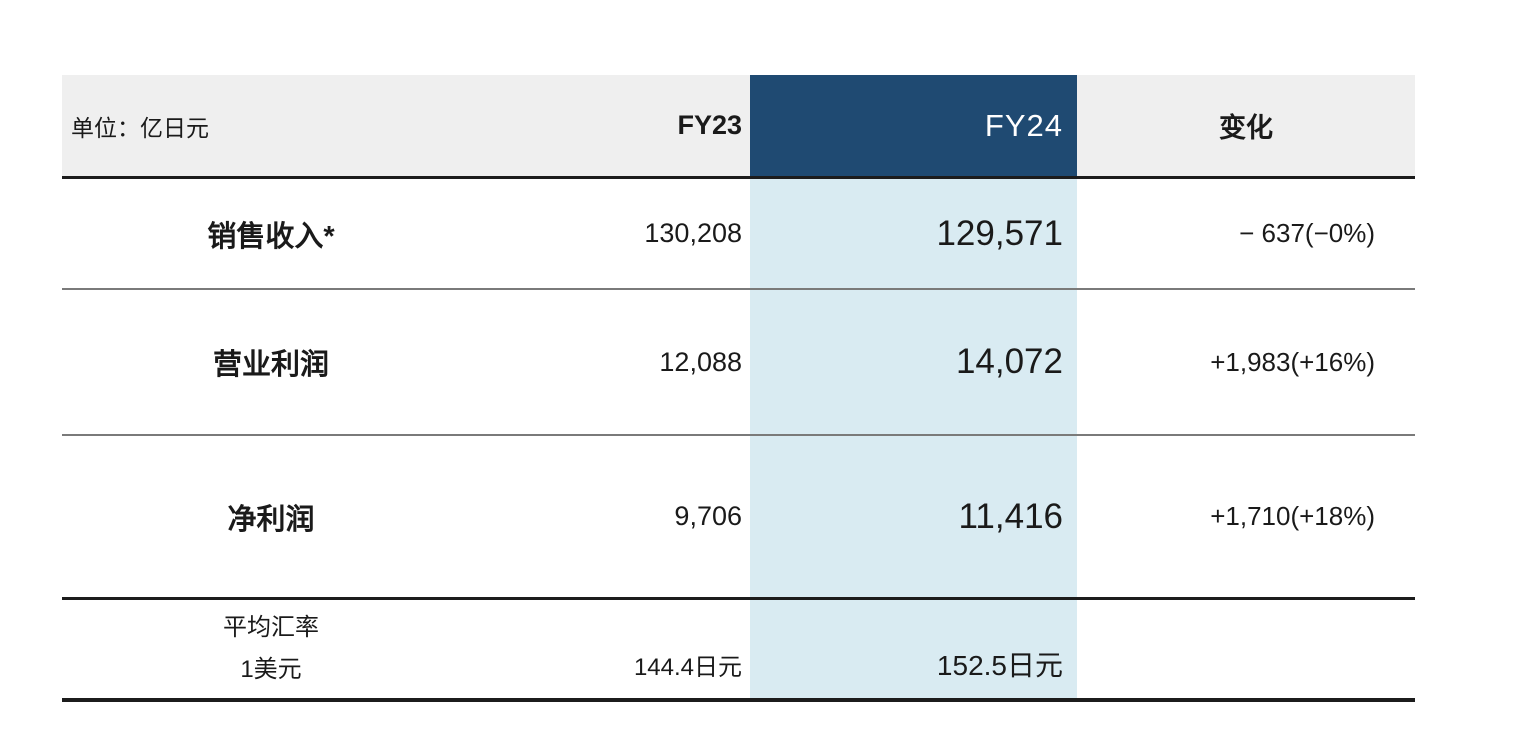 This screenshot has height=755, width=1520. I want to click on table-row-sales-revenue: 销售收入* 130,208 129,571 − 637(−0%), so click(738, 234).